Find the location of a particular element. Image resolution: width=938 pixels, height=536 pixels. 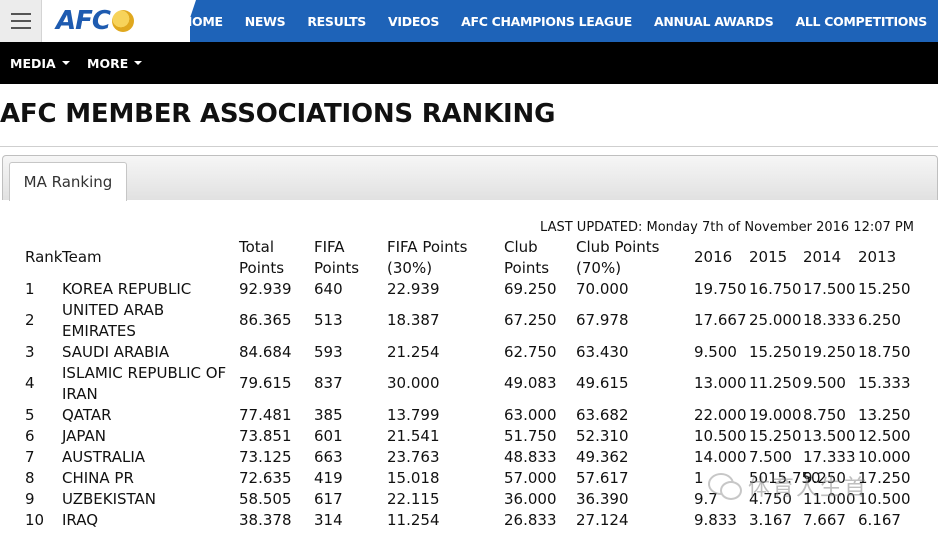

club70-cell: 27.124 is located at coordinates (602, 520).